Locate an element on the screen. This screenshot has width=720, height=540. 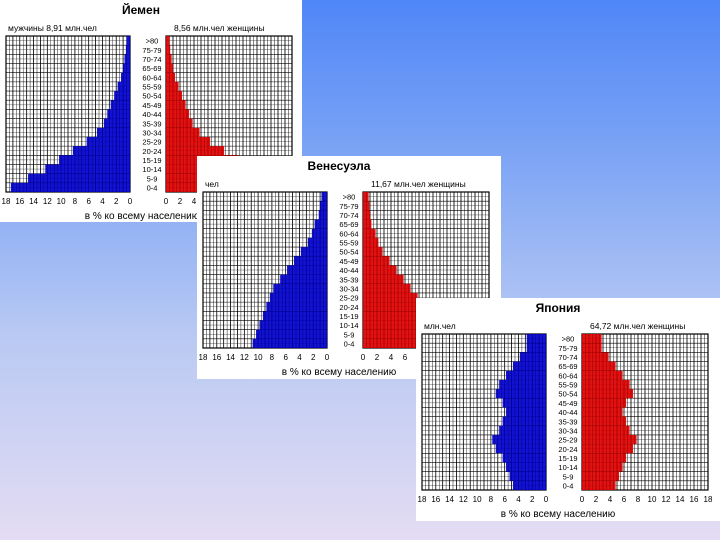
x-tick-label: 8 is located at coordinates (272, 357).